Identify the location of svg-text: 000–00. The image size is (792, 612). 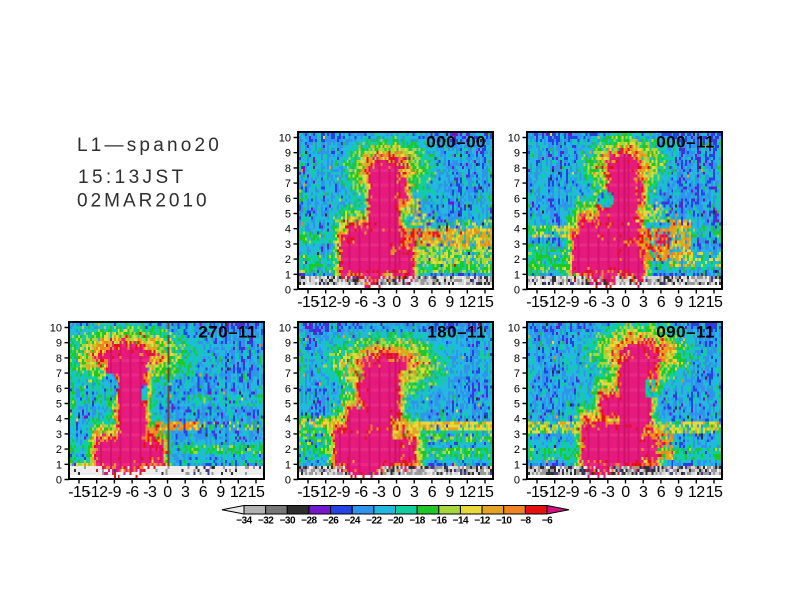
(456, 142).